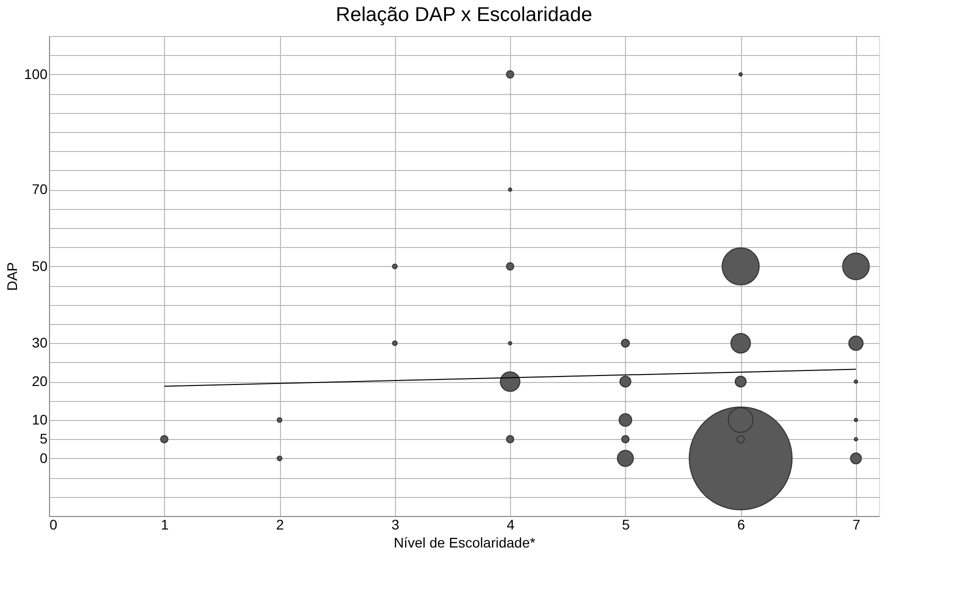 This screenshot has width=964, height=608. Describe the element at coordinates (626, 524) in the screenshot. I see `x-tick-label: 5` at that location.